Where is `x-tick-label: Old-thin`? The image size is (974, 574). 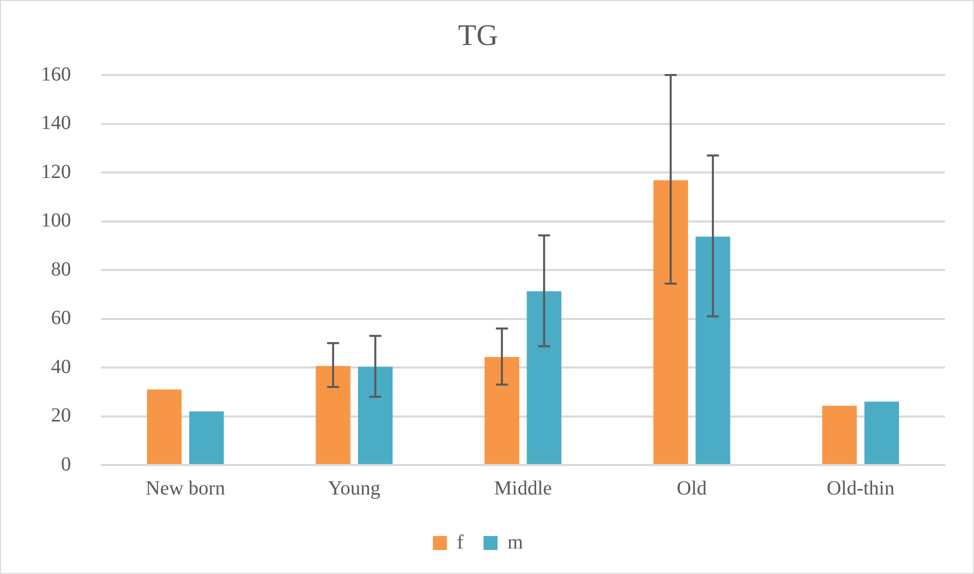
x-tick-label: Old-thin is located at coordinates (860, 488).